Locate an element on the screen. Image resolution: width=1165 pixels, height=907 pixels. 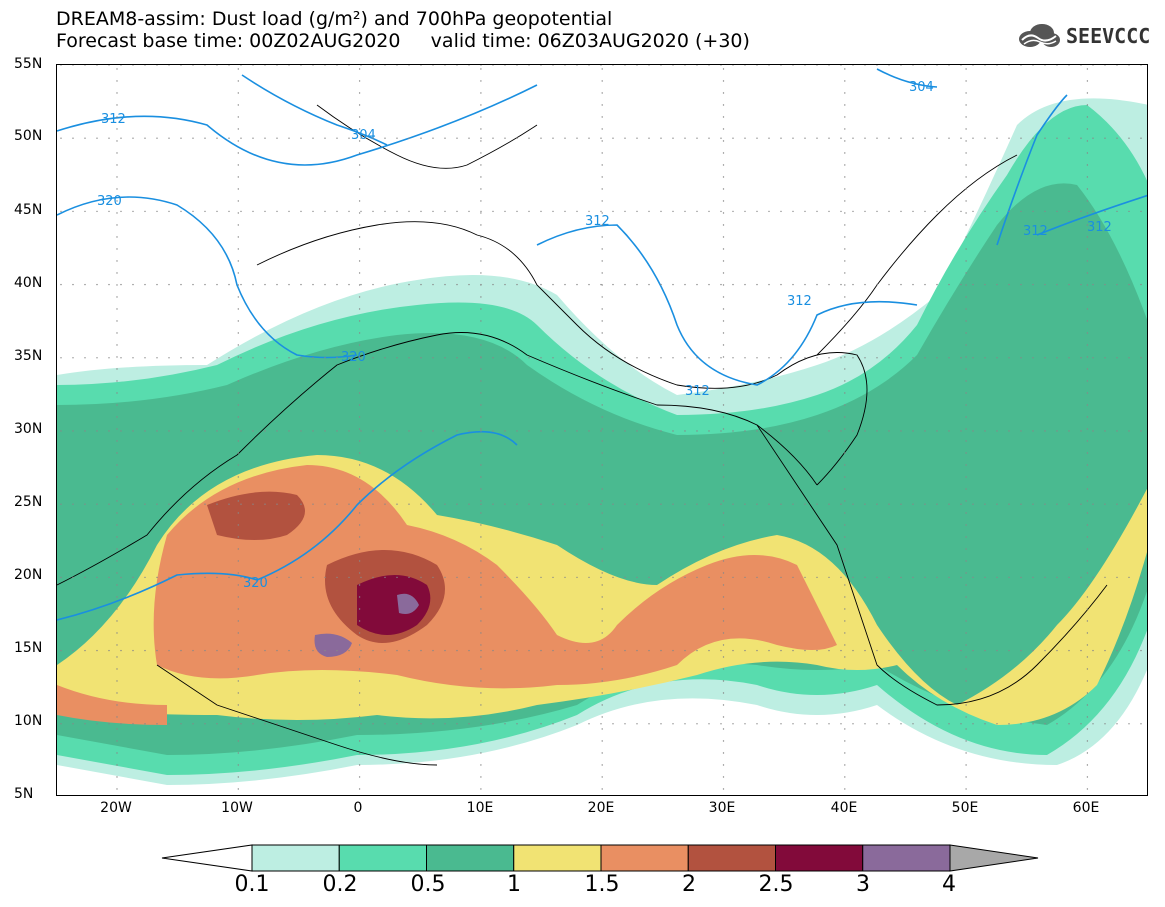
contour-320-sahara is located at coordinates (287, 525).